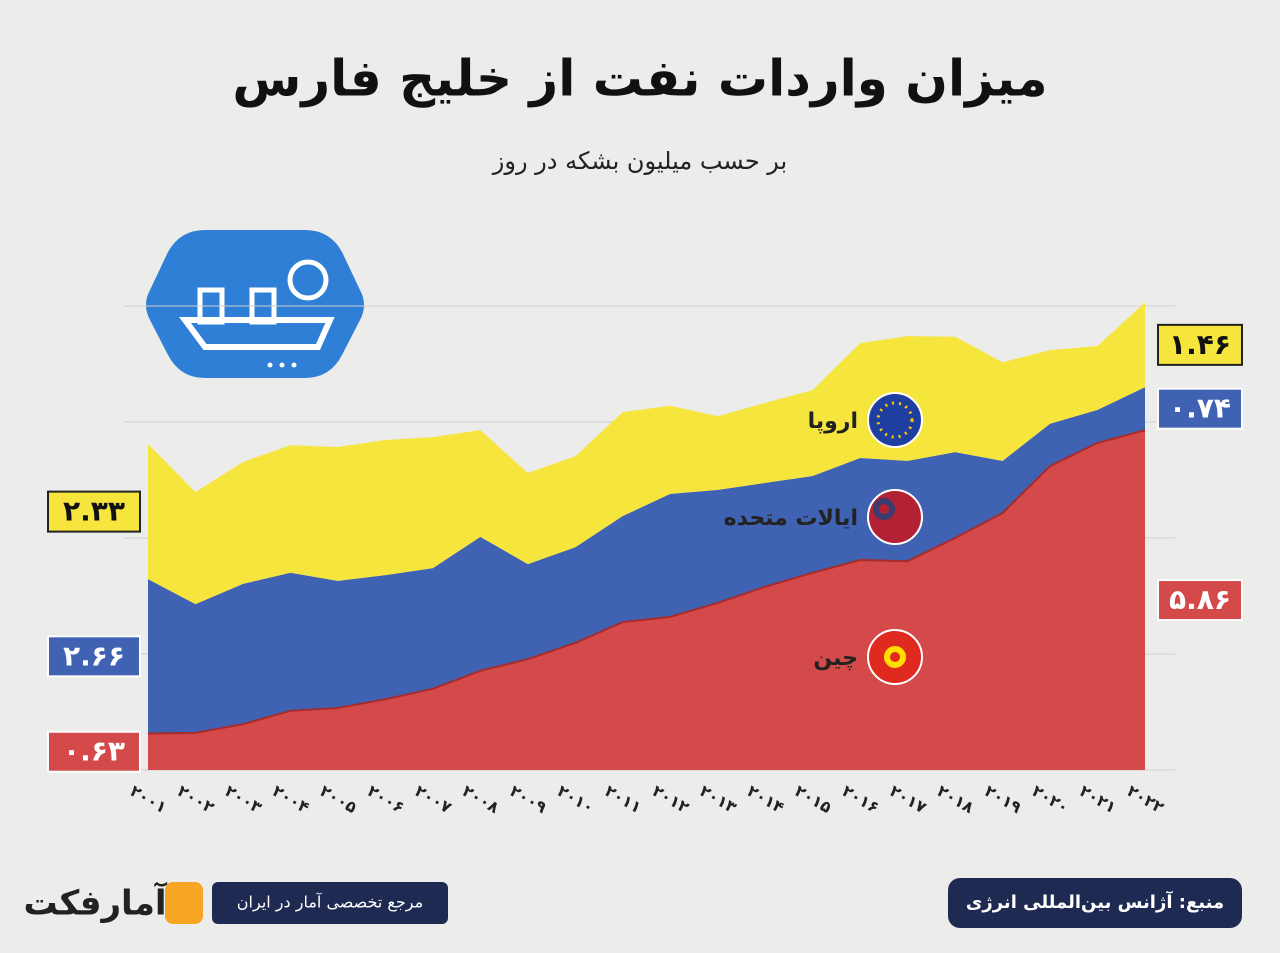 This screenshot has width=1280, height=953. I want to click on x-tick-label: ۲۰۱۶, so click(860, 799).